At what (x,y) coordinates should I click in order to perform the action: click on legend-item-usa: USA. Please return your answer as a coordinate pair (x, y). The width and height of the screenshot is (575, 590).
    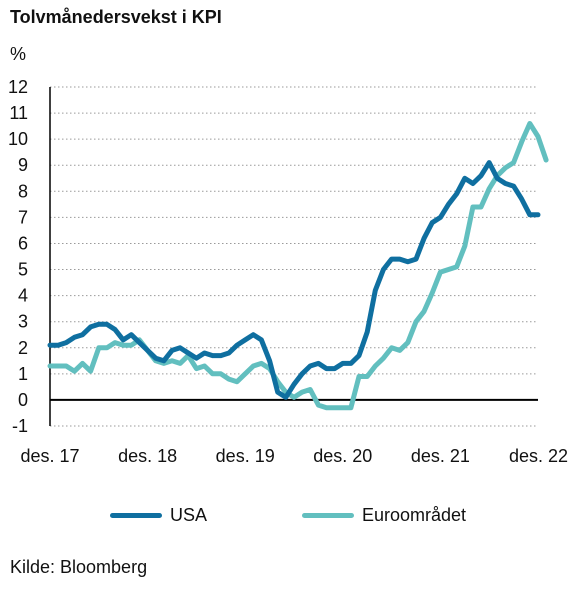
    Looking at the image, I should click on (158, 515).